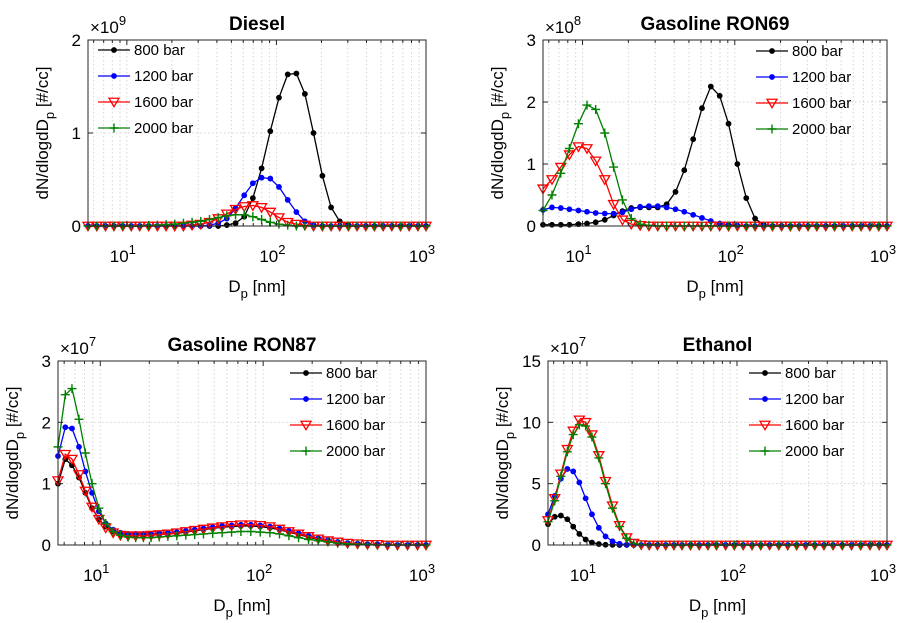 The height and width of the screenshot is (623, 913). I want to click on x-axis-label: Dp [nm], so click(717, 608).